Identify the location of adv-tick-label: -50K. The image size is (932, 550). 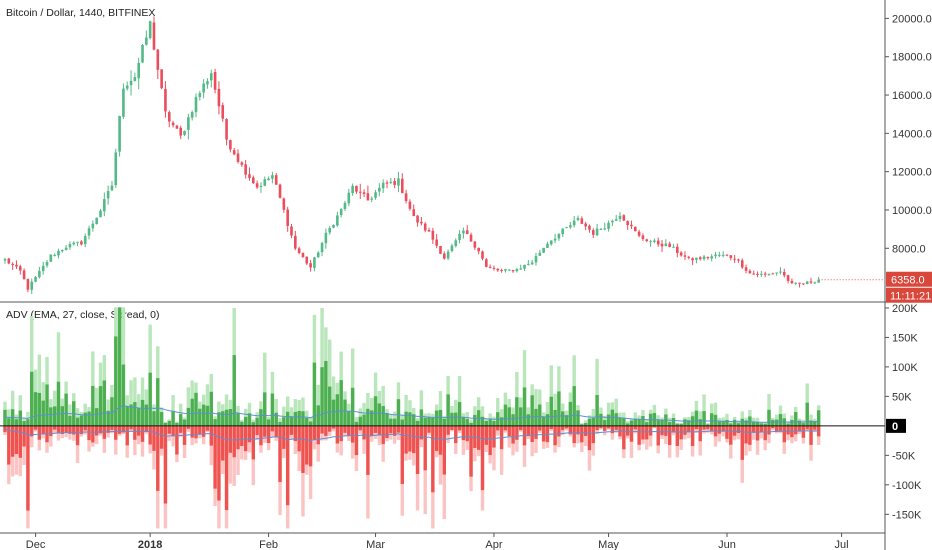
(904, 456).